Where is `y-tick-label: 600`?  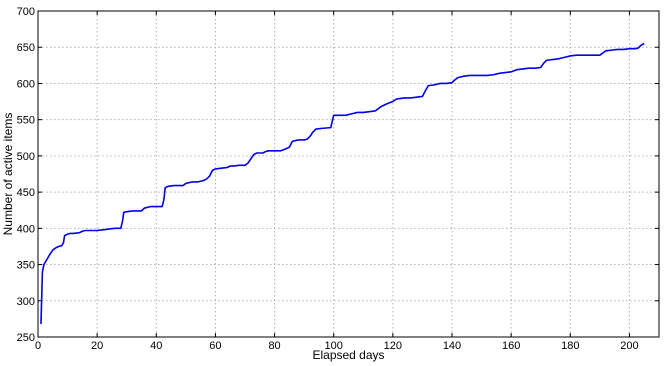 y-tick-label: 600 is located at coordinates (26, 84).